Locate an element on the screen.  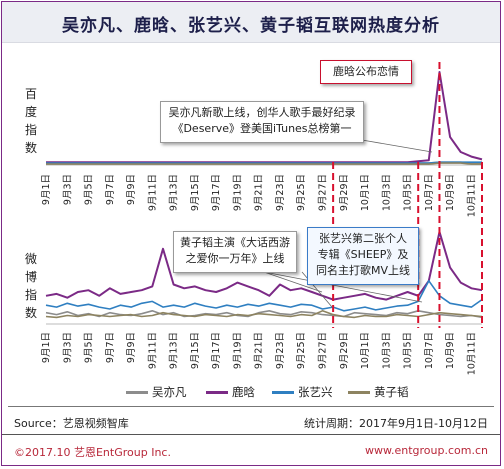
top-label-char: 数 is located at coordinates (30, 148).